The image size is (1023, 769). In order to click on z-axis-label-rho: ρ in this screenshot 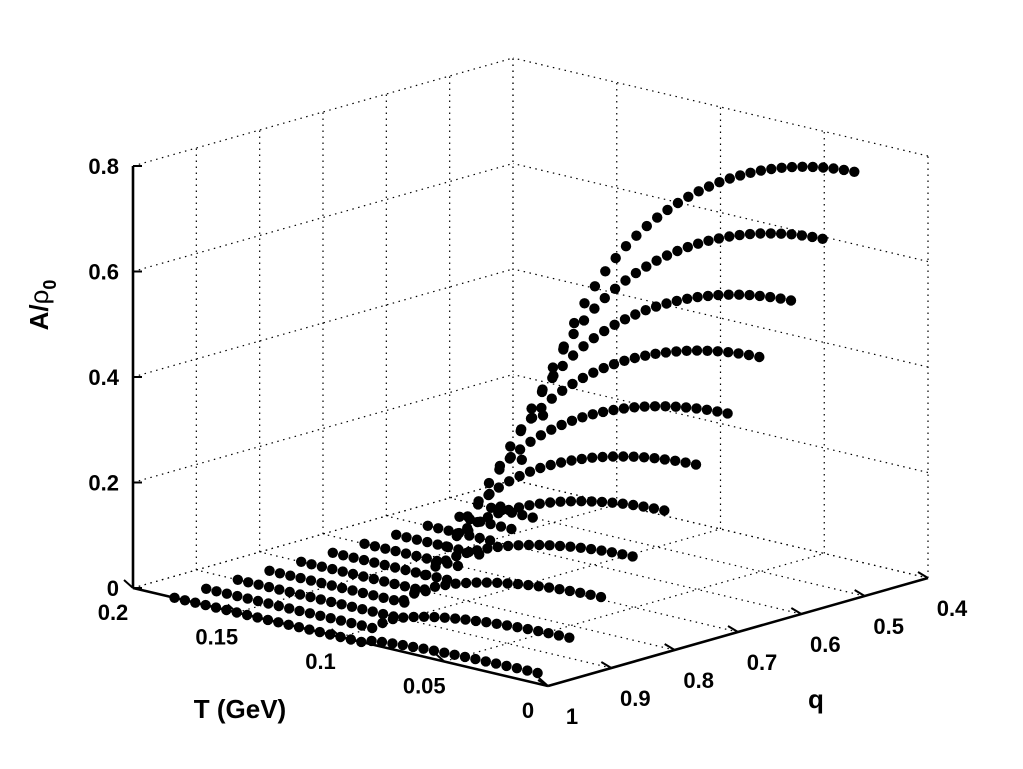, I will do `click(39, 297)`.